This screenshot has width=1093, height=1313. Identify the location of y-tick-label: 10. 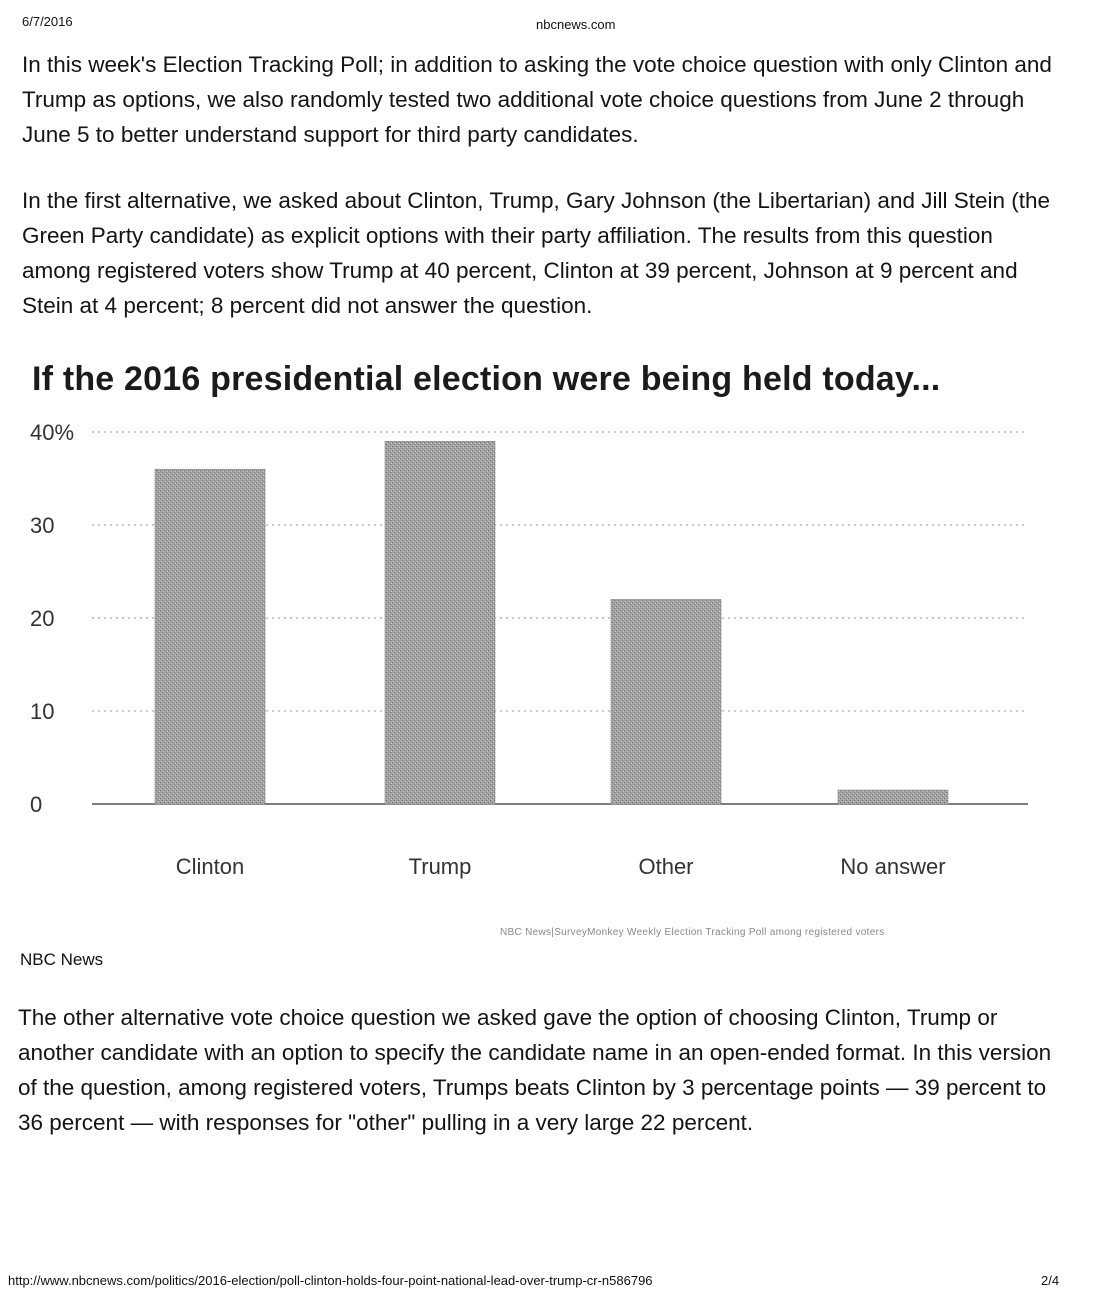
(42, 711).